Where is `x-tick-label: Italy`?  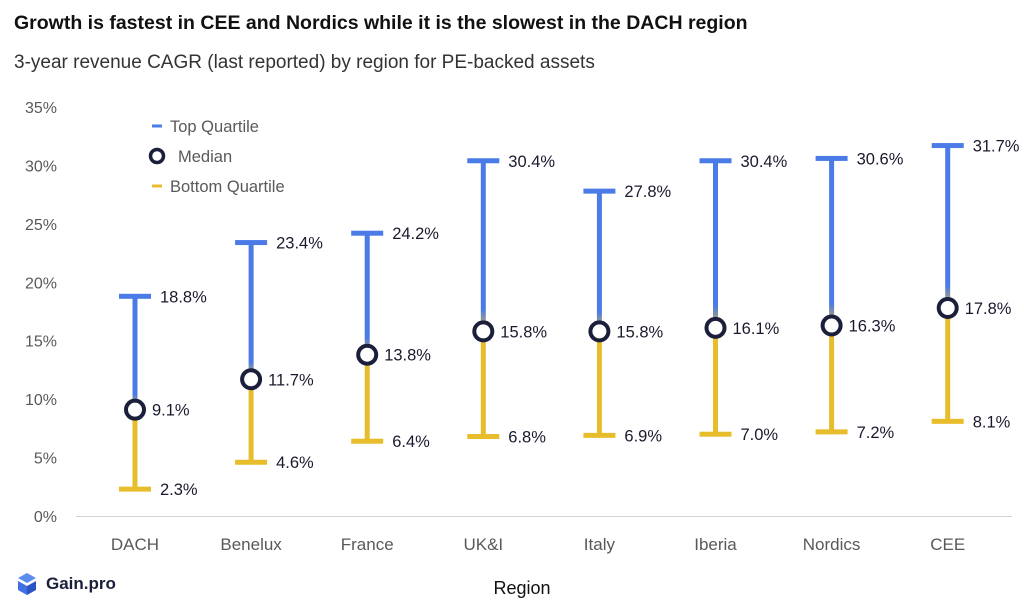 x-tick-label: Italy is located at coordinates (600, 544).